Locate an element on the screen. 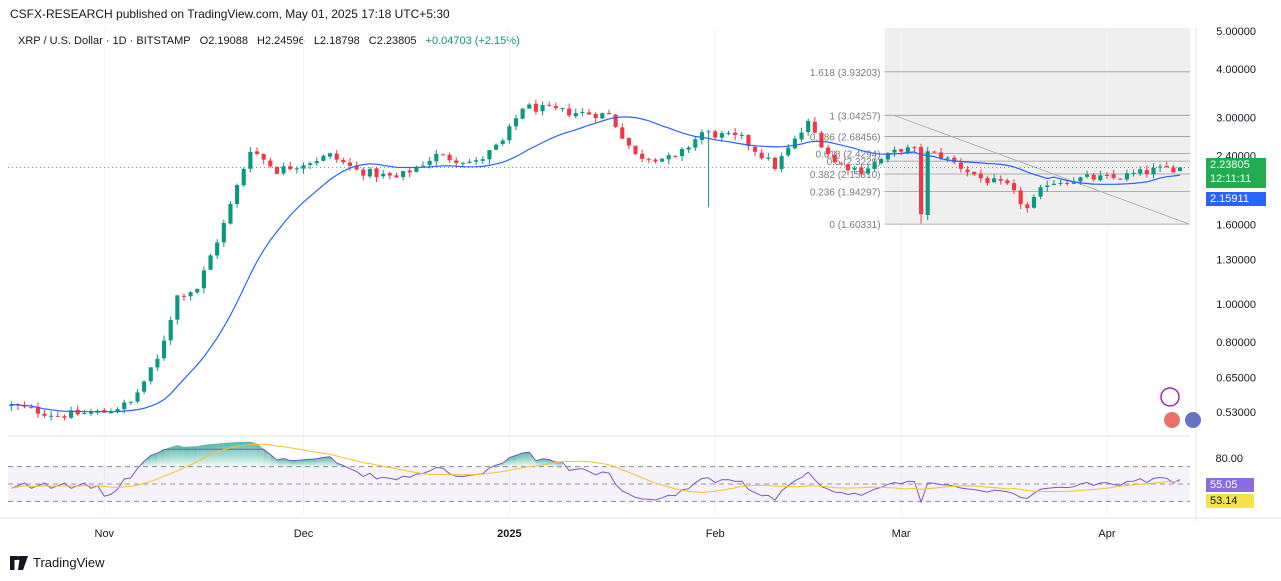  footer-branding: TradingView is located at coordinates (57, 562).